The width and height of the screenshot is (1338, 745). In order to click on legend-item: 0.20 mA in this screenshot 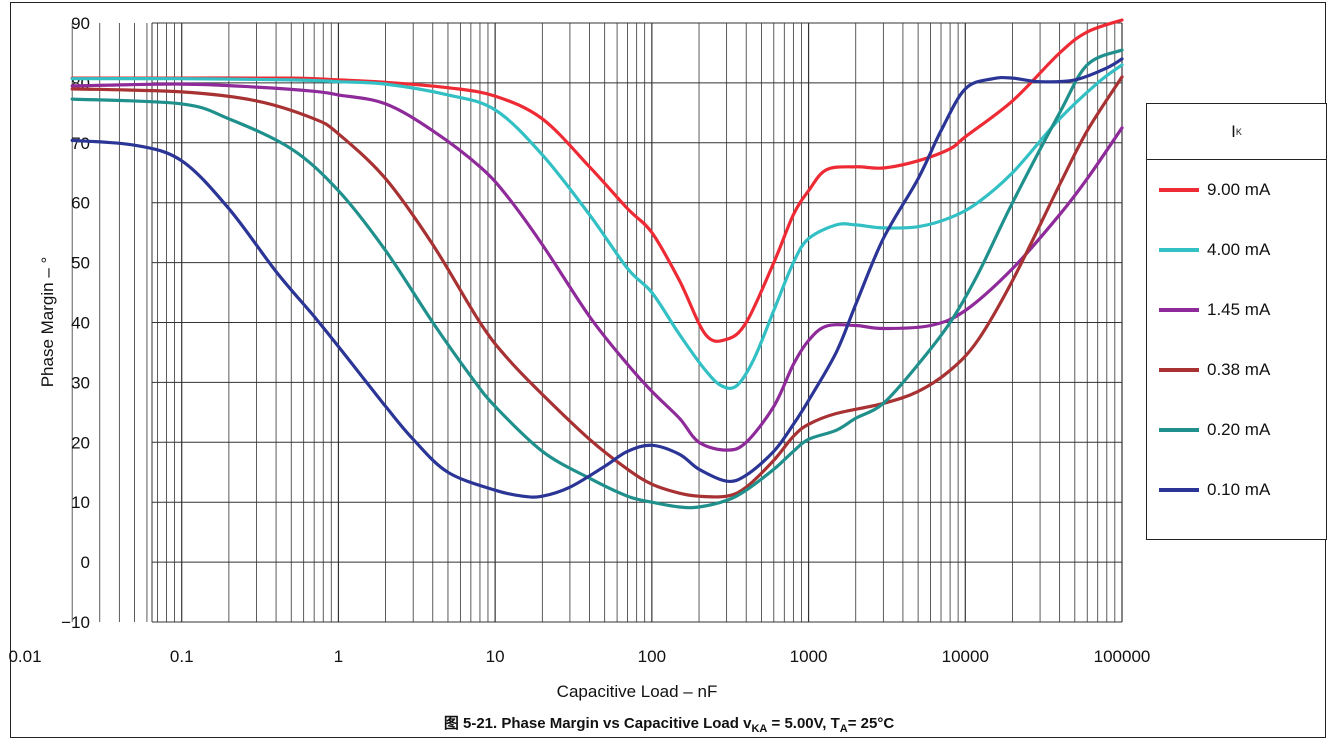, I will do `click(1236, 430)`.